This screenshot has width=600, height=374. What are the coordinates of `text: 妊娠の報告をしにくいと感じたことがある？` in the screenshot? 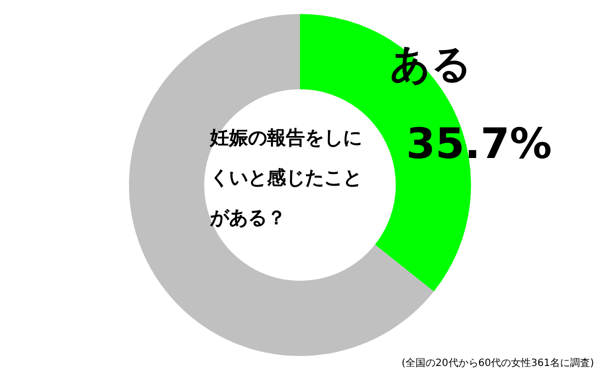 It's located at (286, 178).